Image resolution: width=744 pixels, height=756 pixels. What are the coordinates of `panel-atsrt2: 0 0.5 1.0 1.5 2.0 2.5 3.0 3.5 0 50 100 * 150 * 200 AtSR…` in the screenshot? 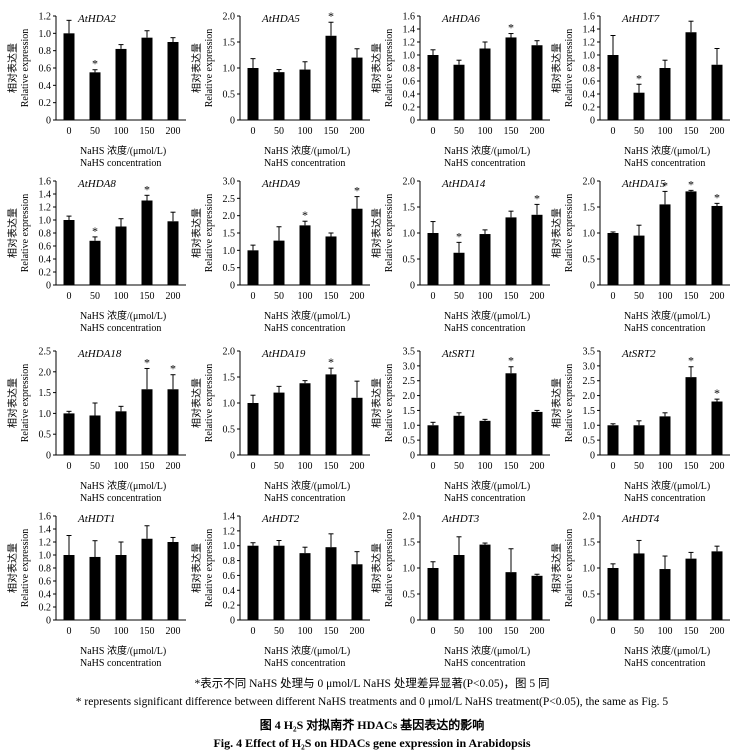 It's located at (640, 425).